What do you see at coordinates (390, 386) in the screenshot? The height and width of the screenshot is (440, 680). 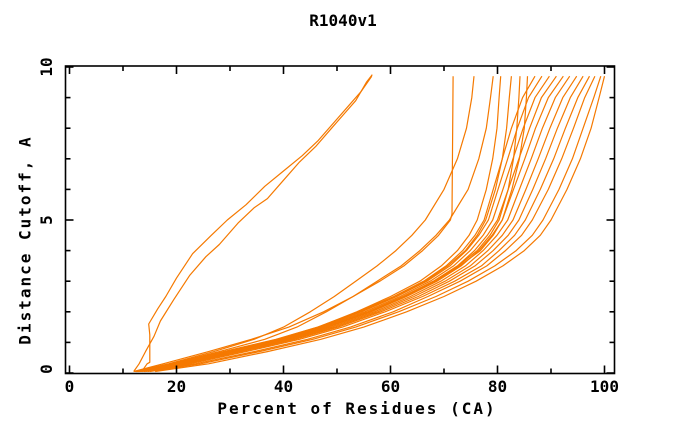 I see `x-tick-label: 60` at bounding box center [390, 386].